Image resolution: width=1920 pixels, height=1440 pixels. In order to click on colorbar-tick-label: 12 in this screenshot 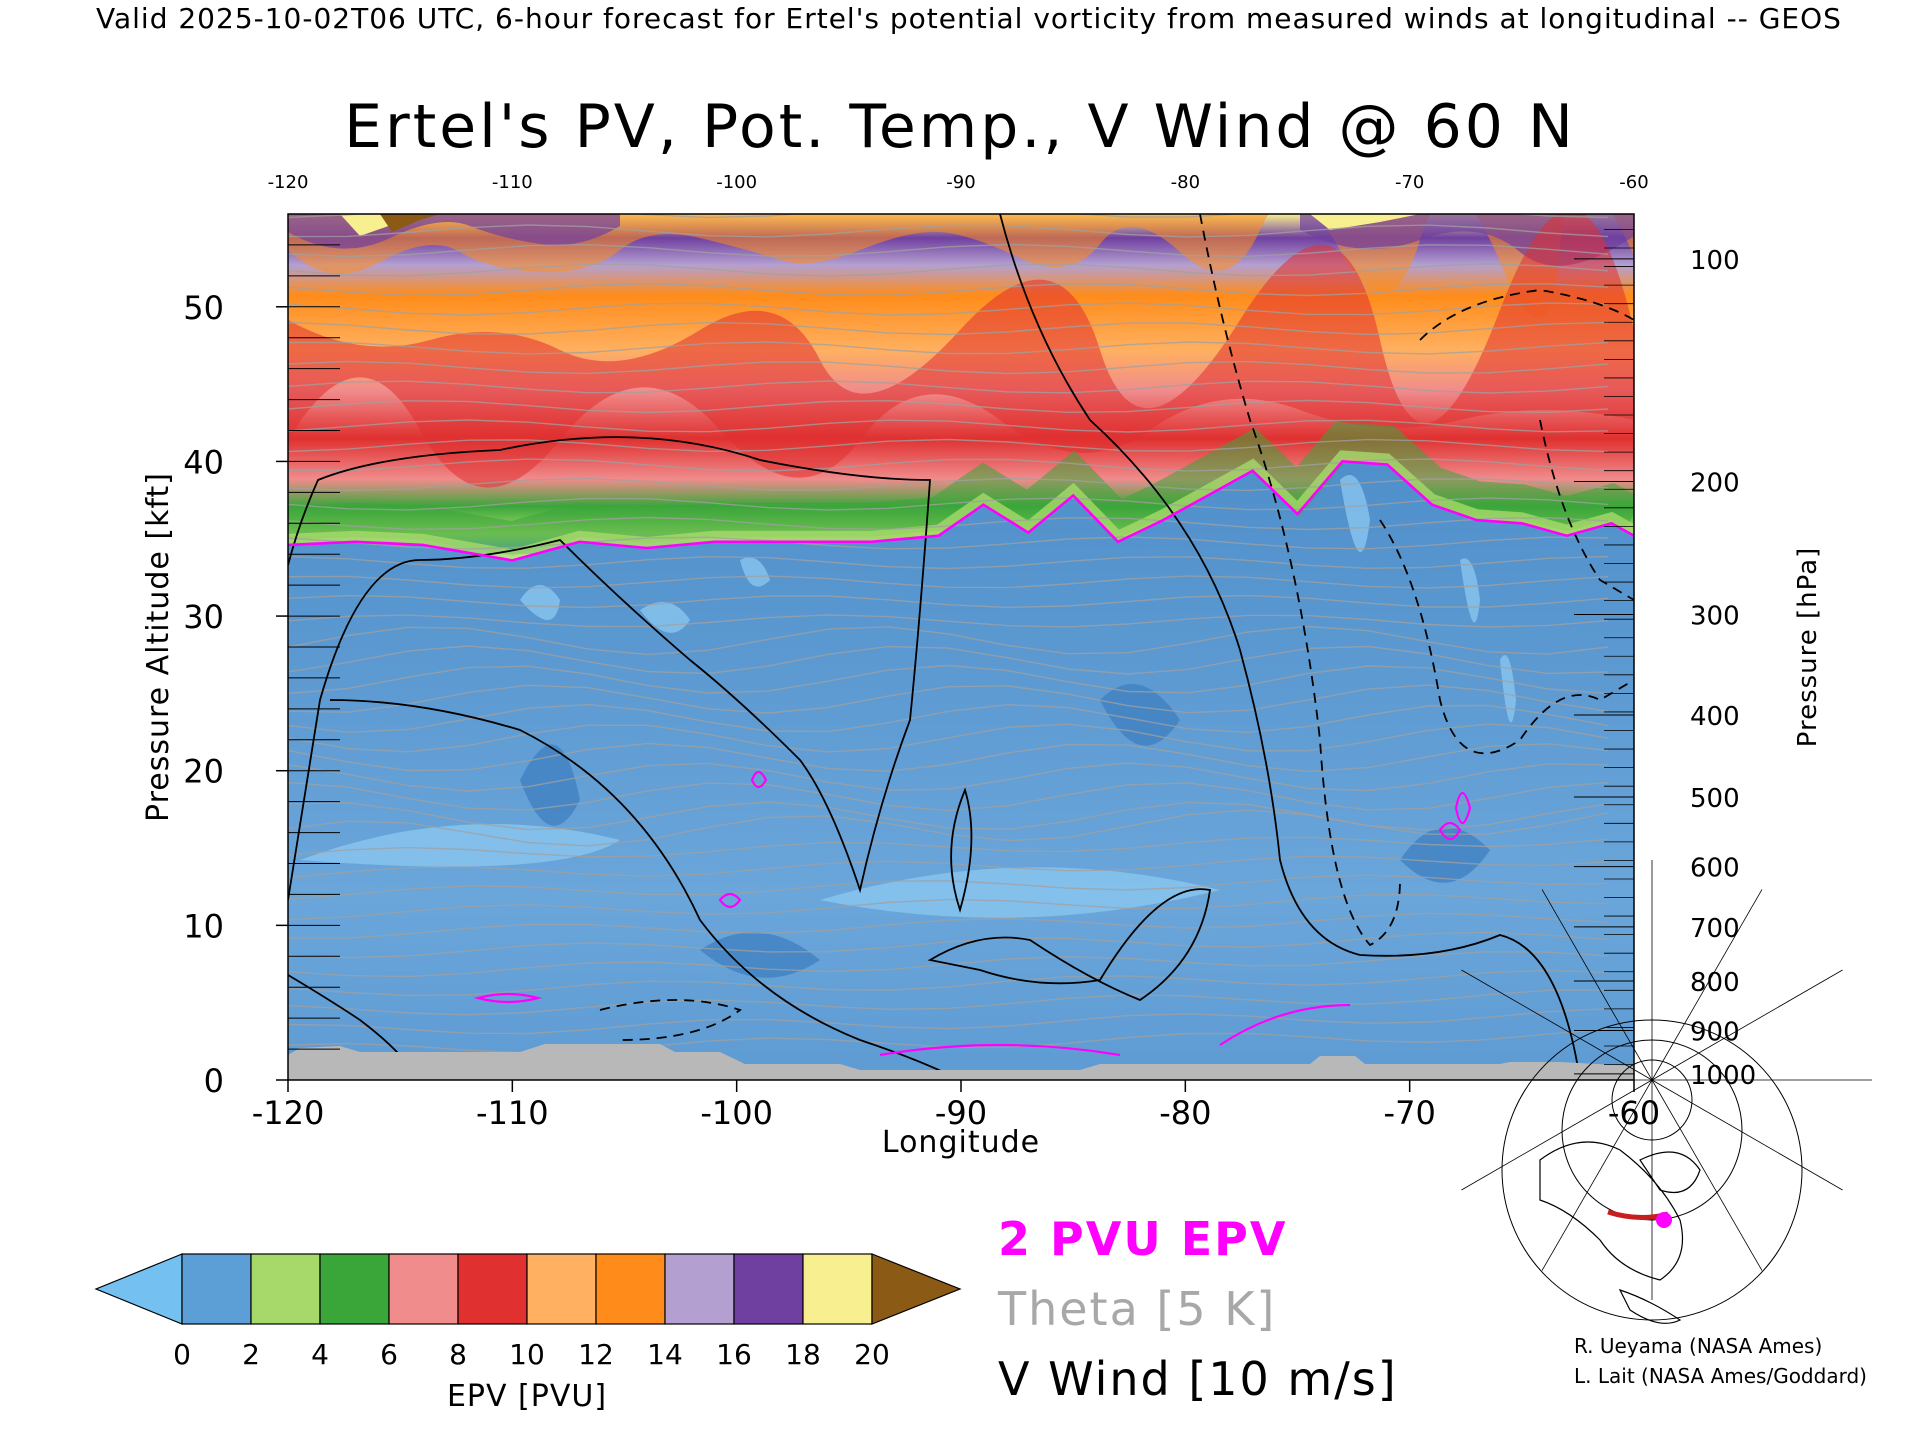, I will do `click(596, 1354)`.